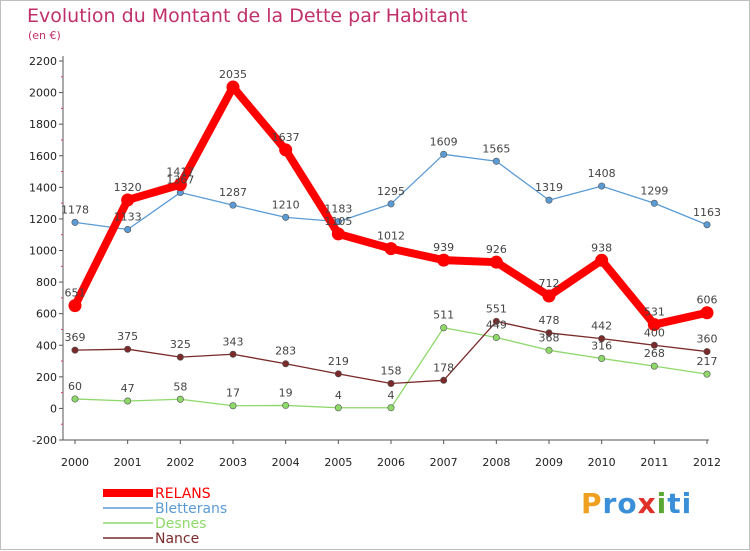  I want to click on x-tick-label: 2002, so click(180, 462).